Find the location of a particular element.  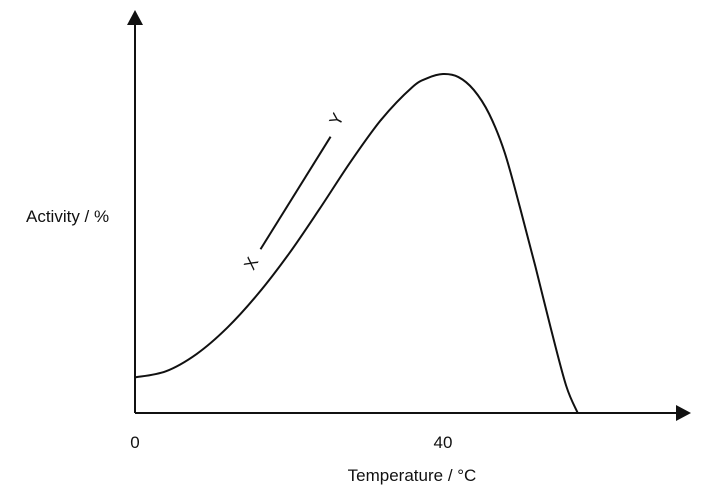

annotation-line-x-y is located at coordinates (295, 193).